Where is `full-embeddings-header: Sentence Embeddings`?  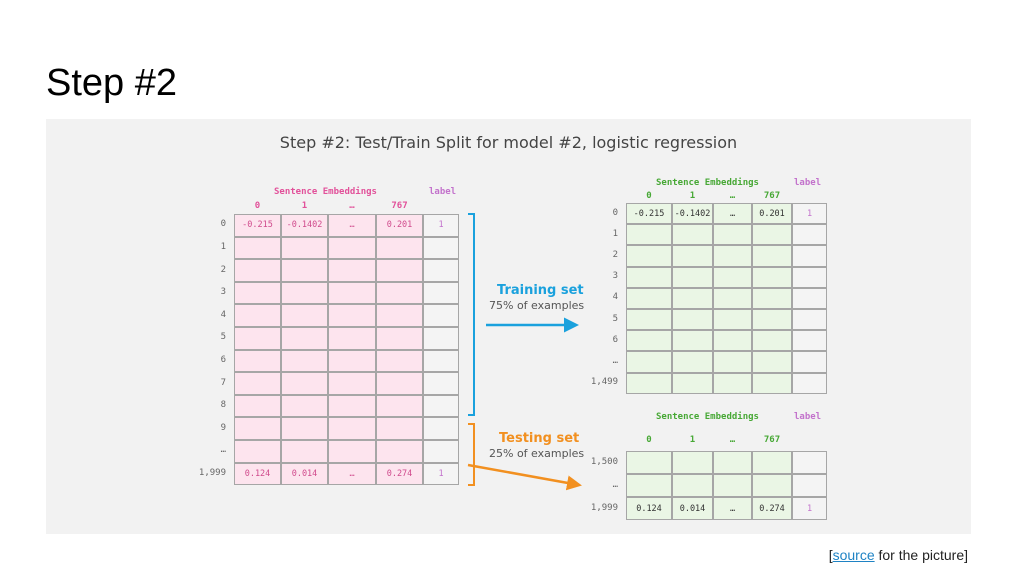 full-embeddings-header: Sentence Embeddings is located at coordinates (325, 192).